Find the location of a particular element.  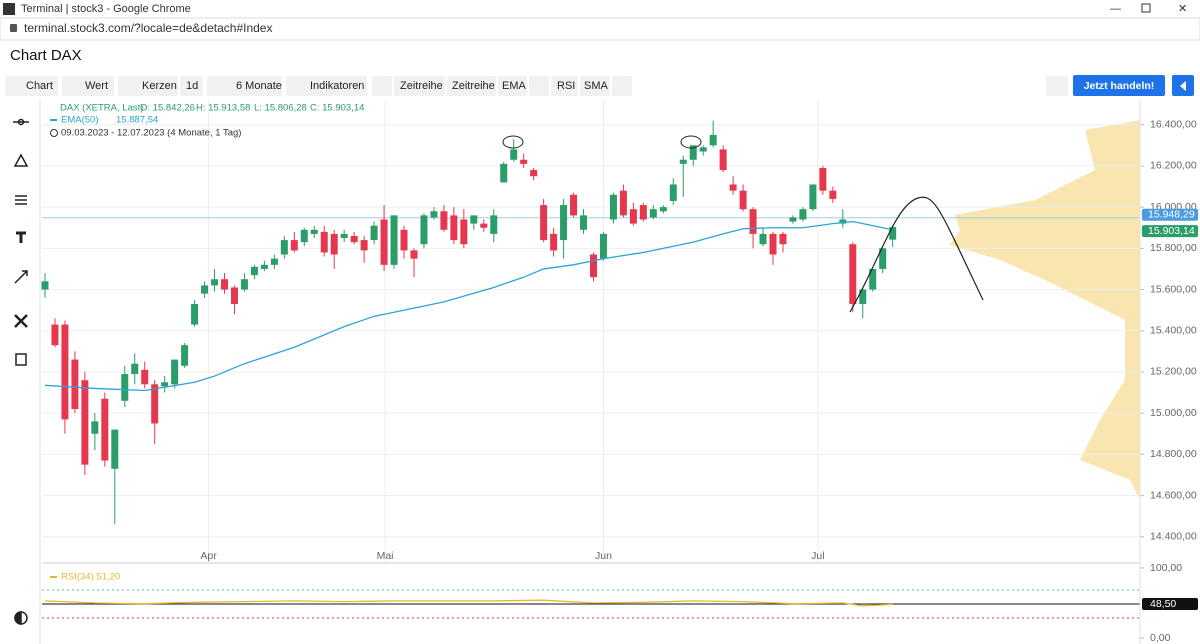

trade-button is located at coordinates (1119, 85).